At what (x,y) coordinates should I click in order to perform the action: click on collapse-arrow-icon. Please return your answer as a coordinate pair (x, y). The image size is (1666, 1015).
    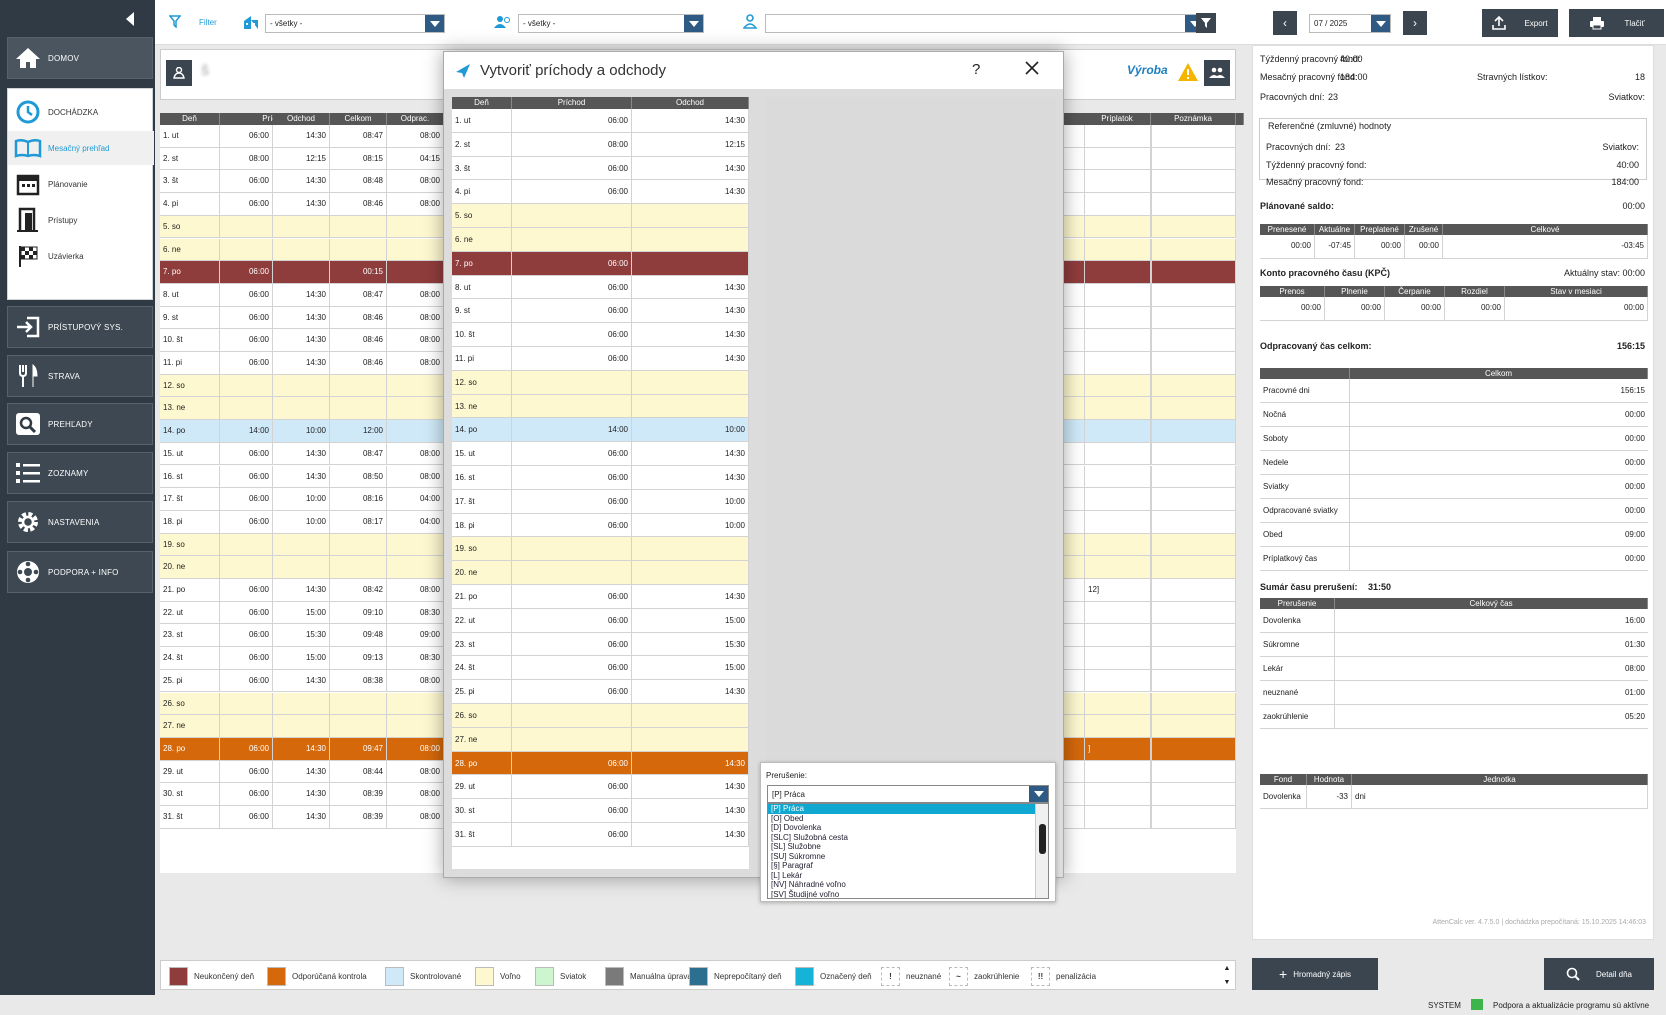
    Looking at the image, I should click on (130, 19).